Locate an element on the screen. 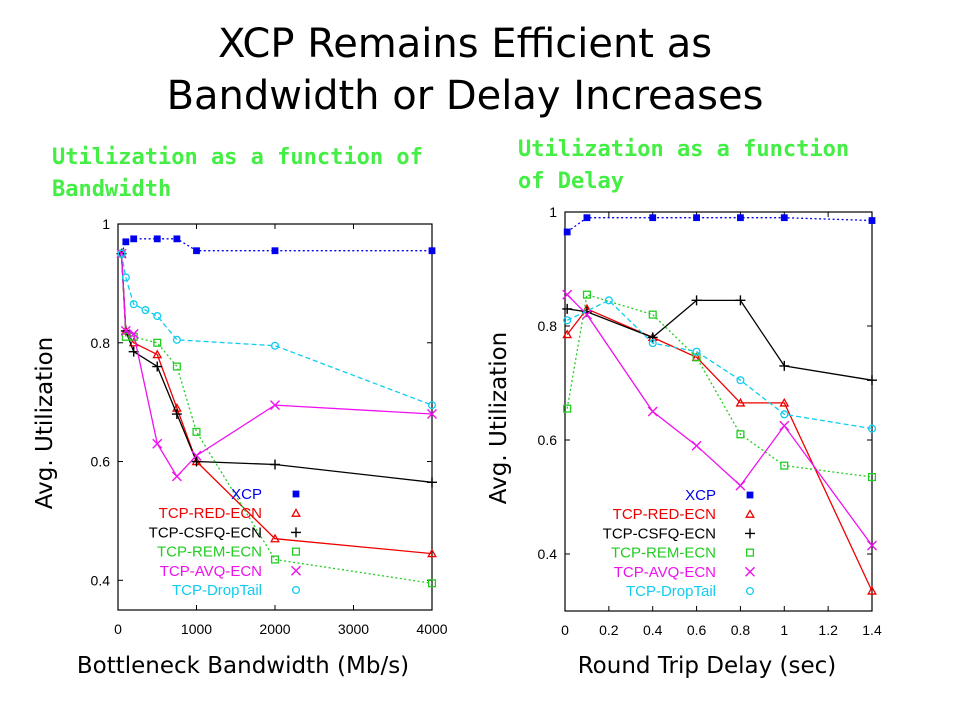  left-chart-point-tcp-csfq-ecn is located at coordinates (196, 461).